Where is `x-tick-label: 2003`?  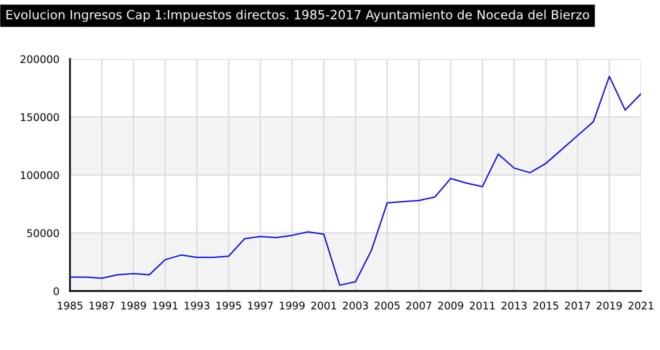 x-tick-label: 2003 is located at coordinates (355, 306).